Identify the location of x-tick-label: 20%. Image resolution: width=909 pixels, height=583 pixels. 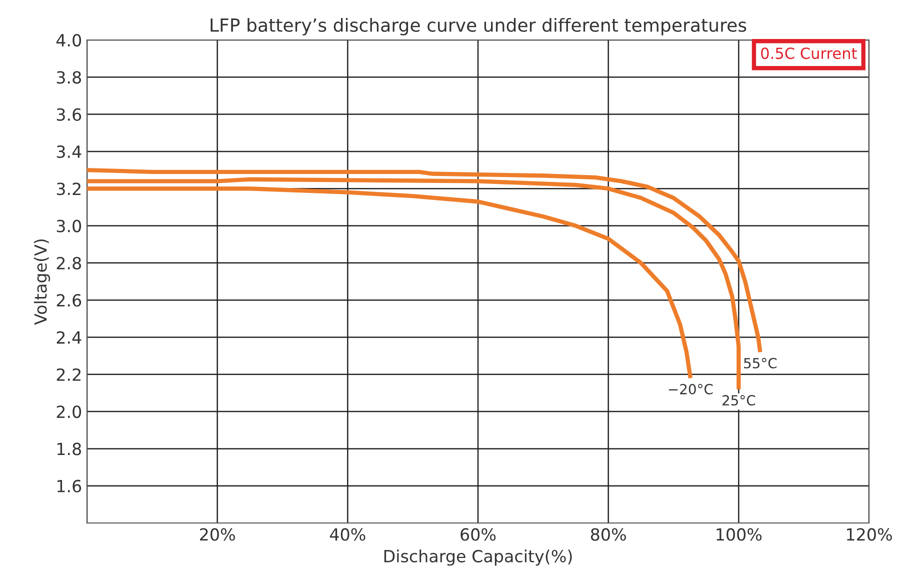
(217, 534).